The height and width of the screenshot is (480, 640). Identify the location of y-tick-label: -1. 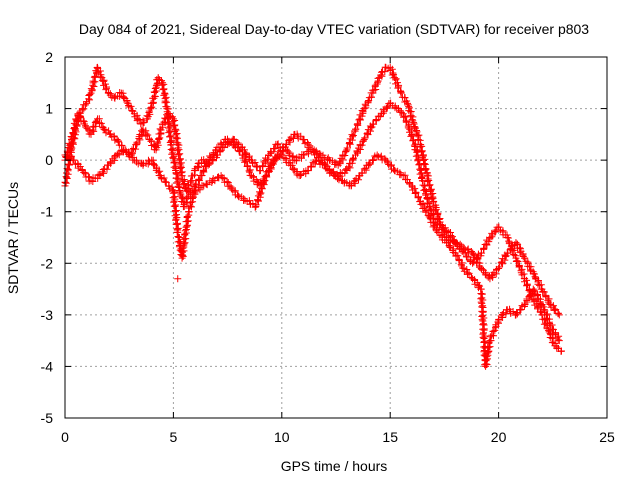
(47, 212).